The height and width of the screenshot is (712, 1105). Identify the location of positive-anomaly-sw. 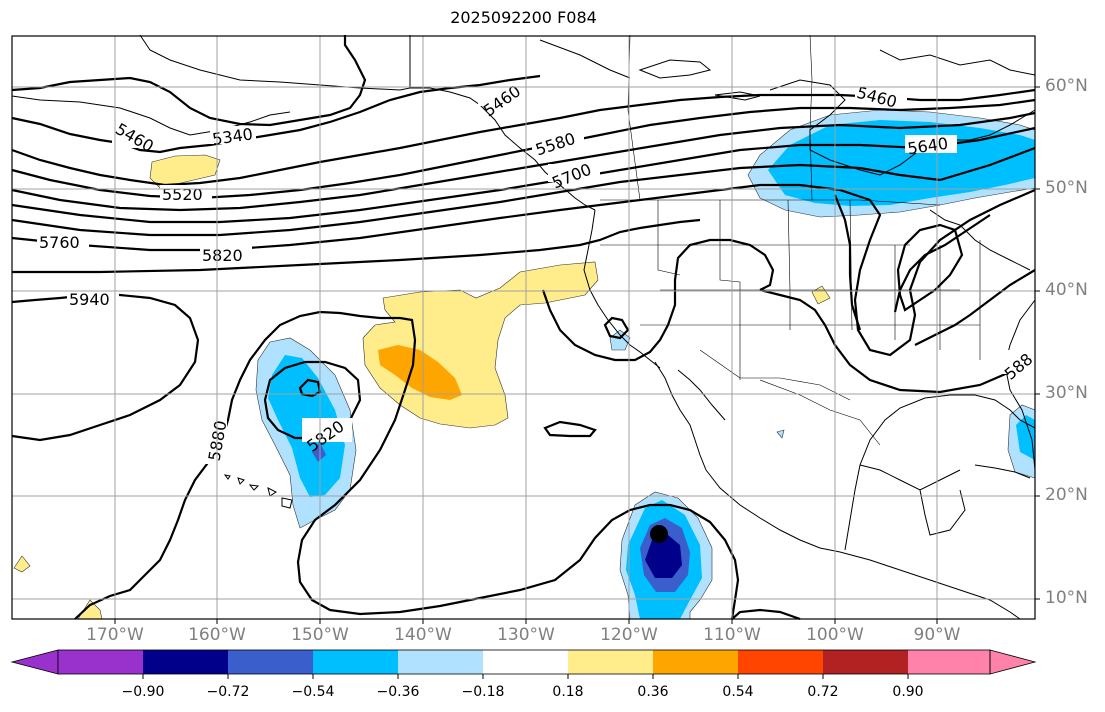
(90, 609).